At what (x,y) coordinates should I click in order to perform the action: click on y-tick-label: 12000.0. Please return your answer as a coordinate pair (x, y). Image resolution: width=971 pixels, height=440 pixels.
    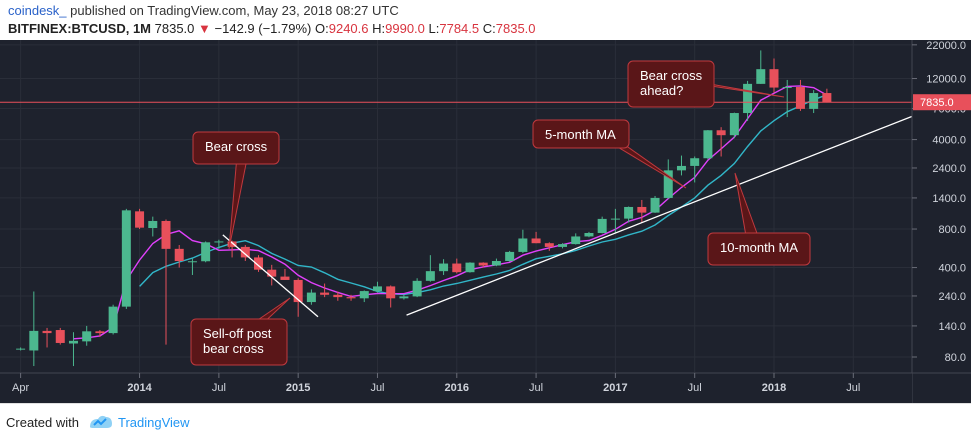
    Looking at the image, I should click on (946, 80).